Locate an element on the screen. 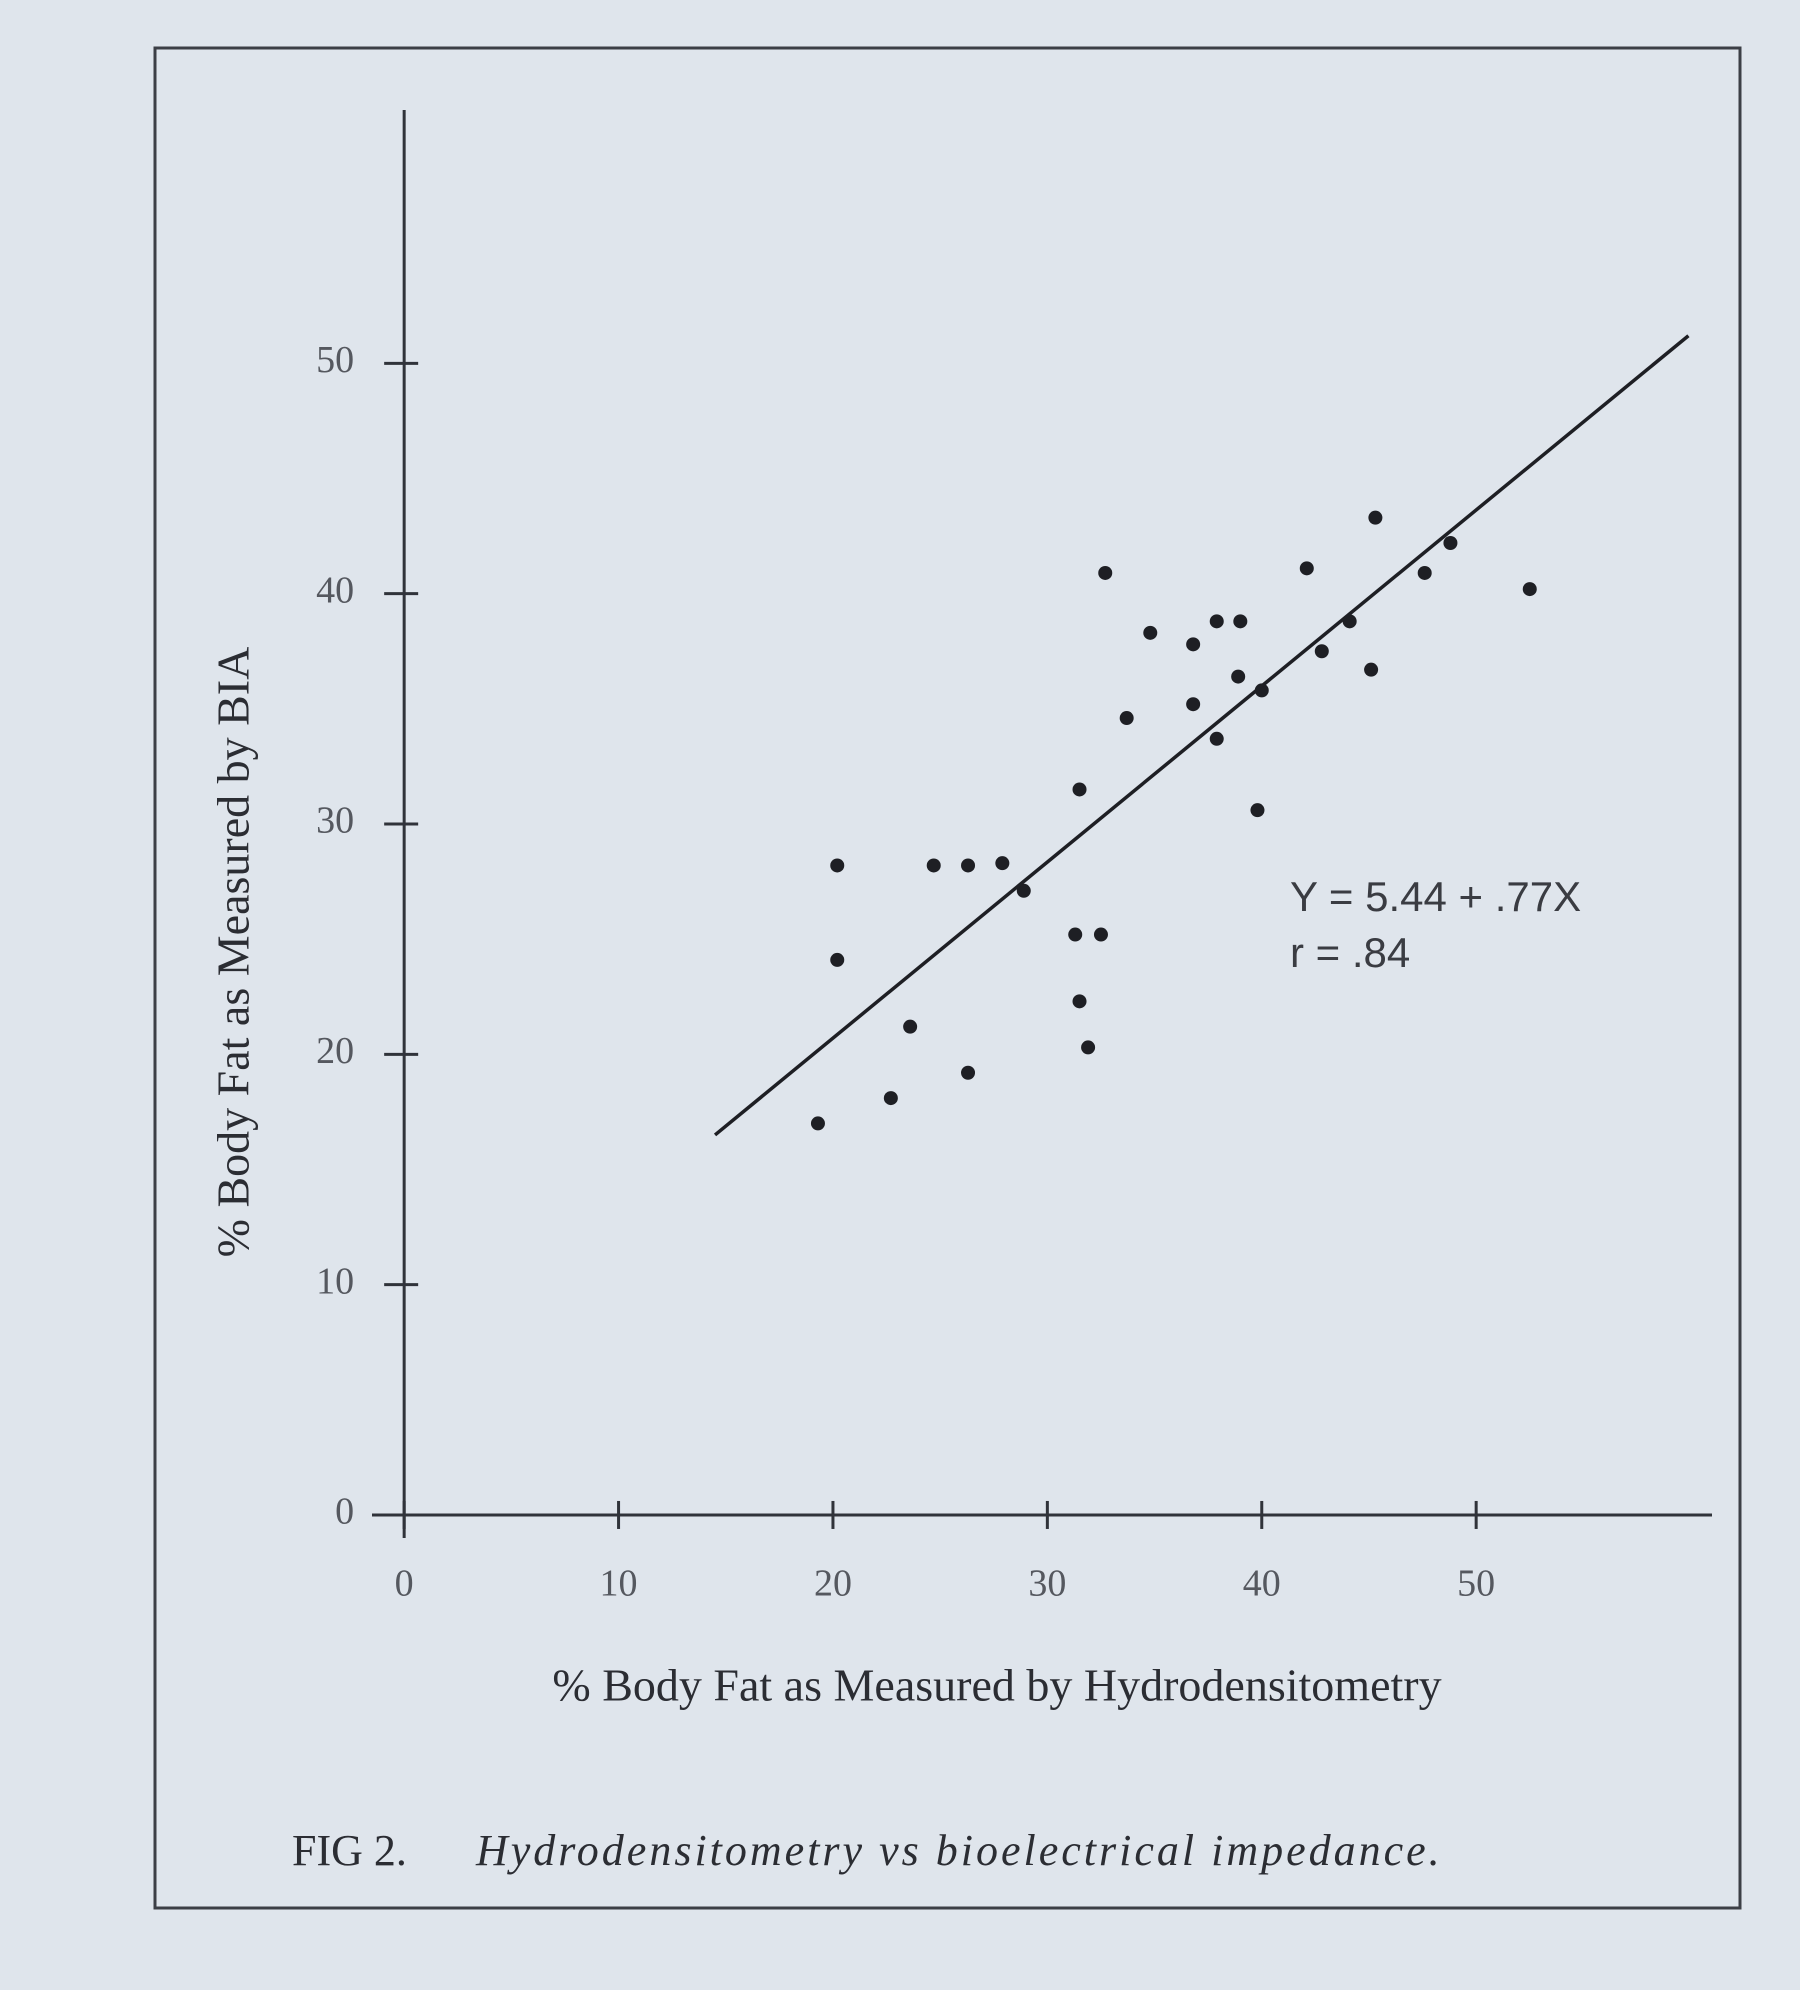  x-tick-label: 40 is located at coordinates (1262, 1584).